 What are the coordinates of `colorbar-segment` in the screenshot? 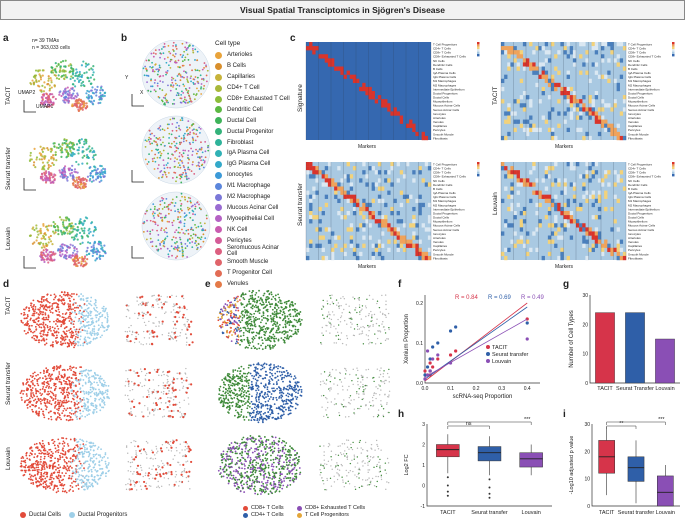 It's located at (673, 163).